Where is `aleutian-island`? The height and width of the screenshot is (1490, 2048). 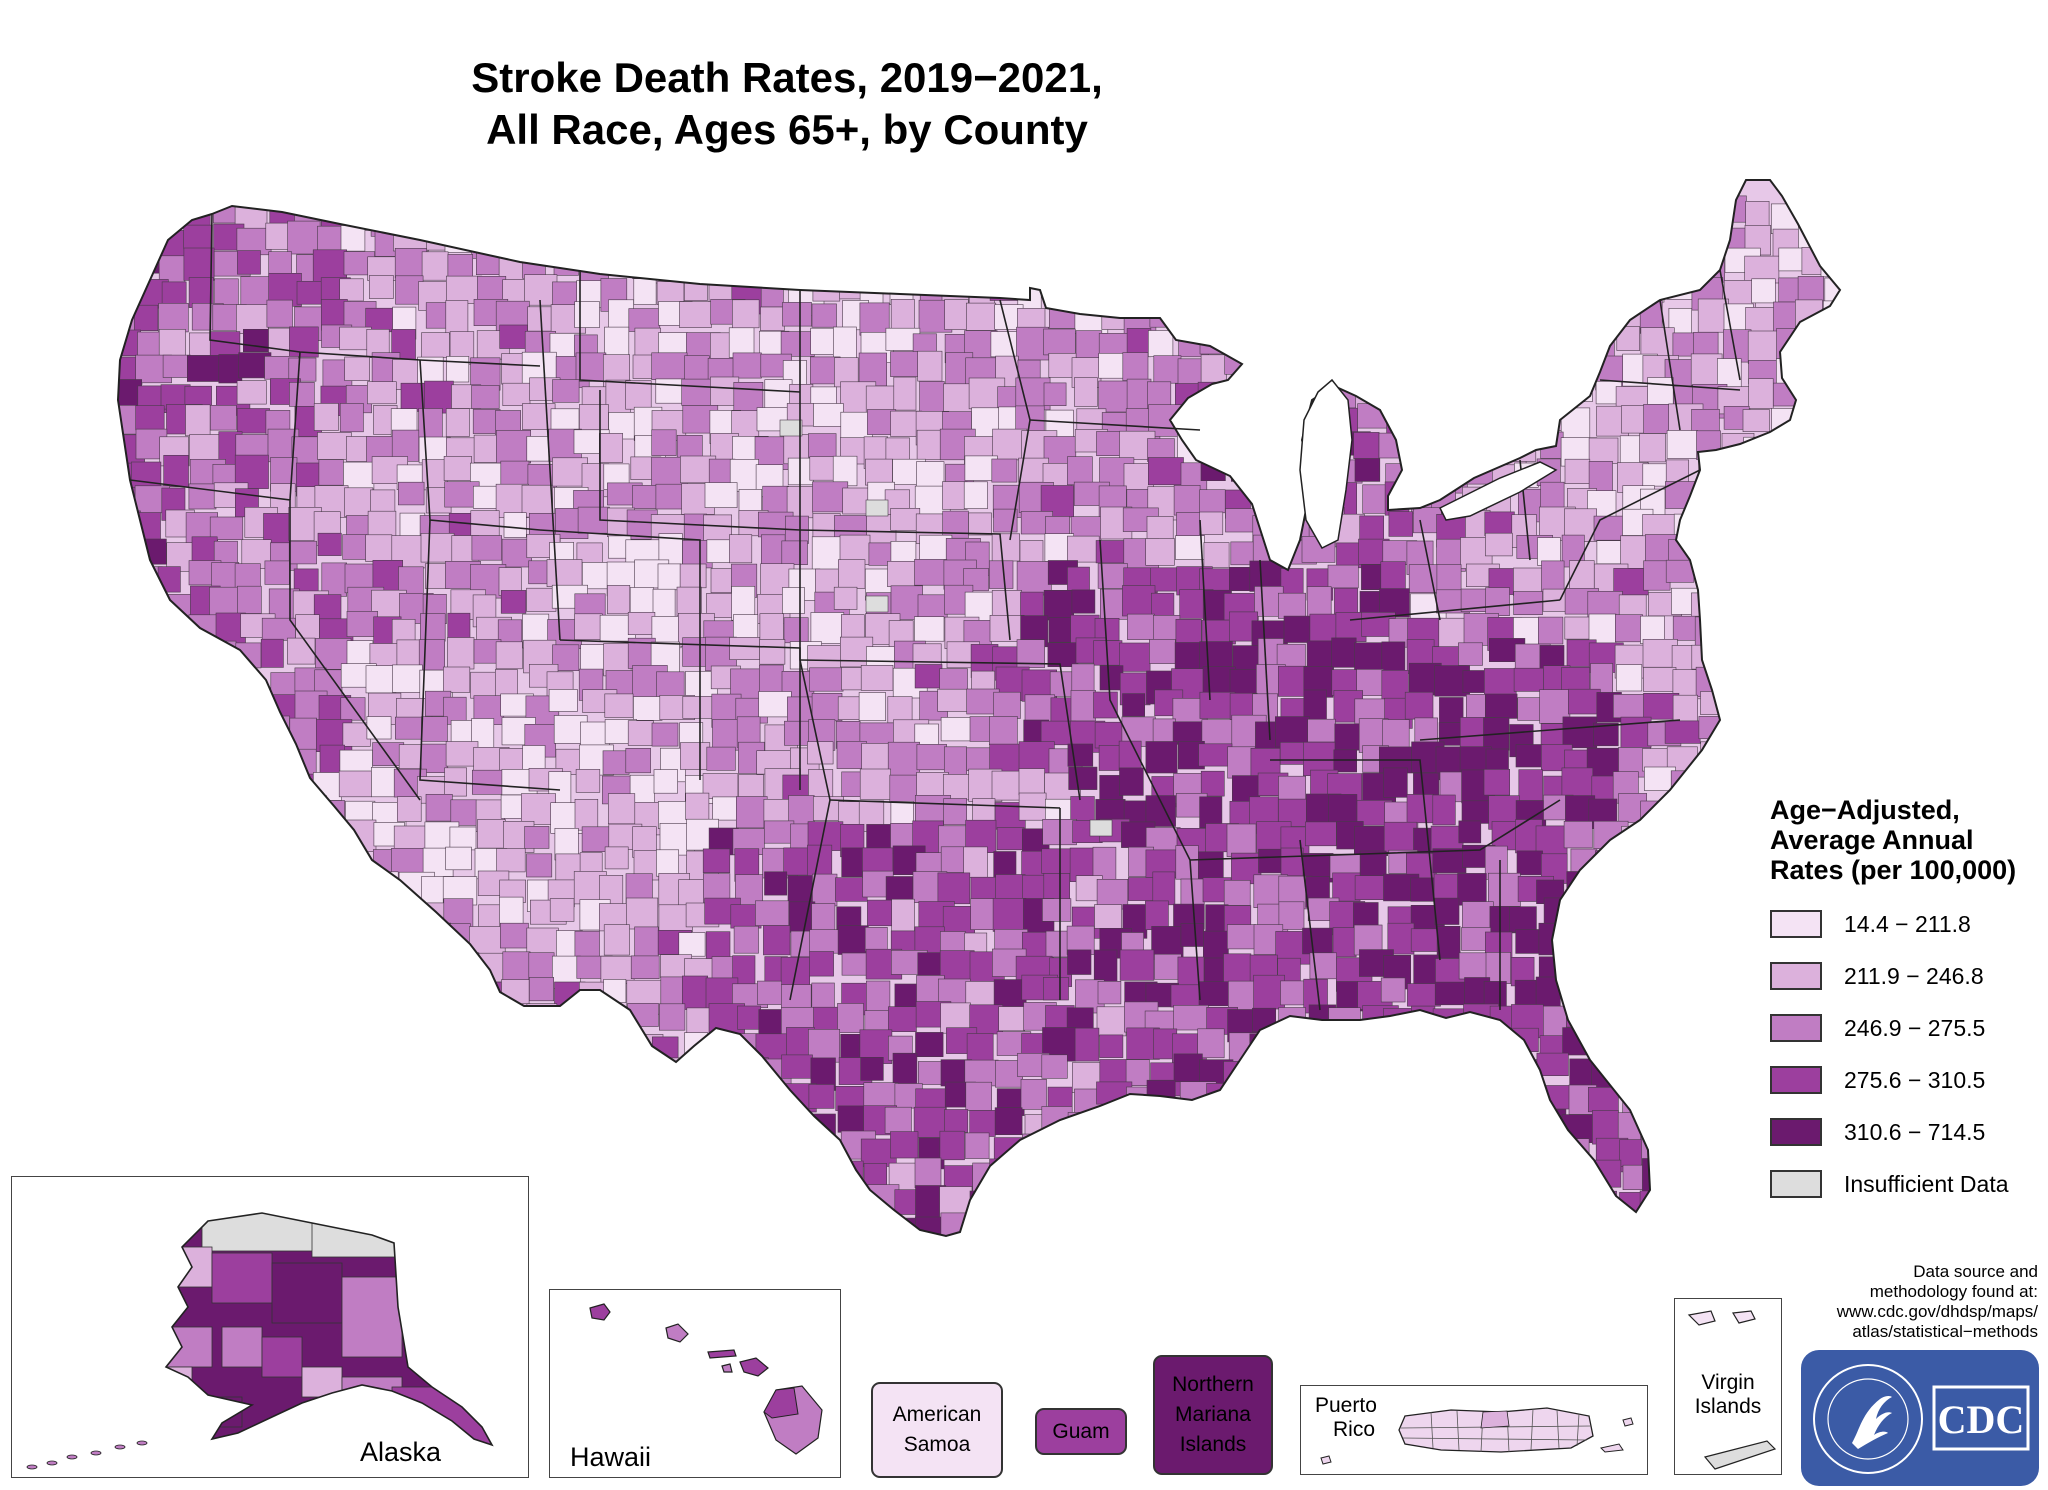 aleutian-island is located at coordinates (32, 1467).